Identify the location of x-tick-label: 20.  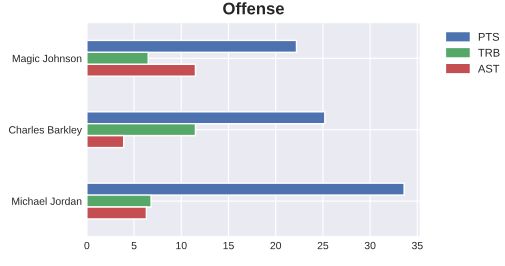
(276, 246).